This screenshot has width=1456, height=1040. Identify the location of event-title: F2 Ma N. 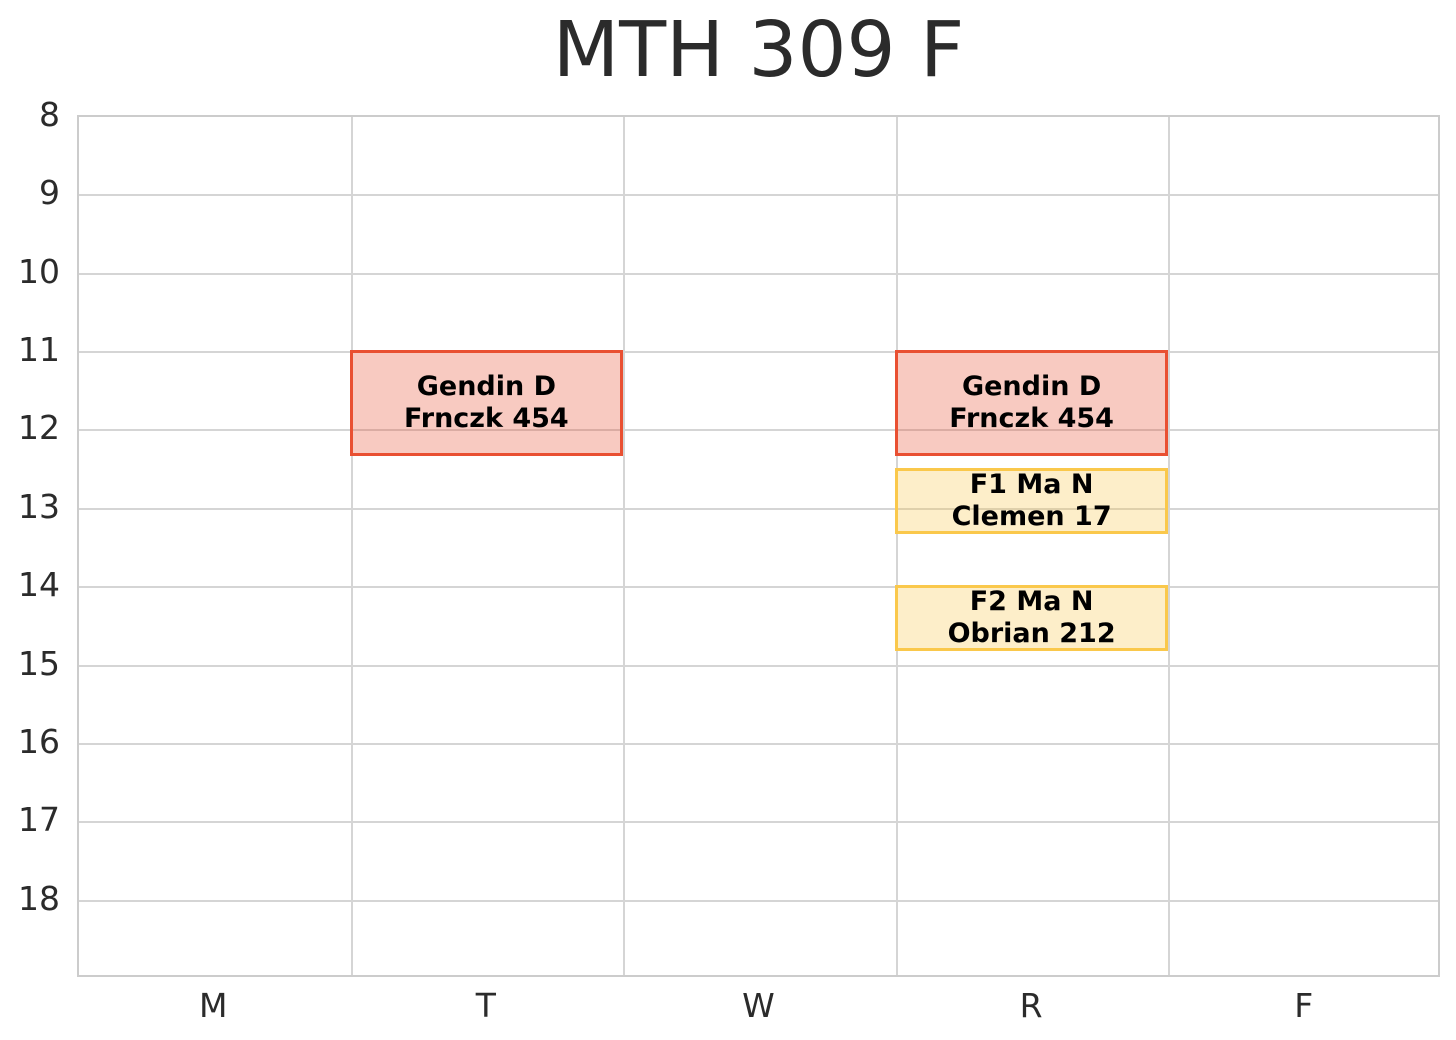
(1031, 602).